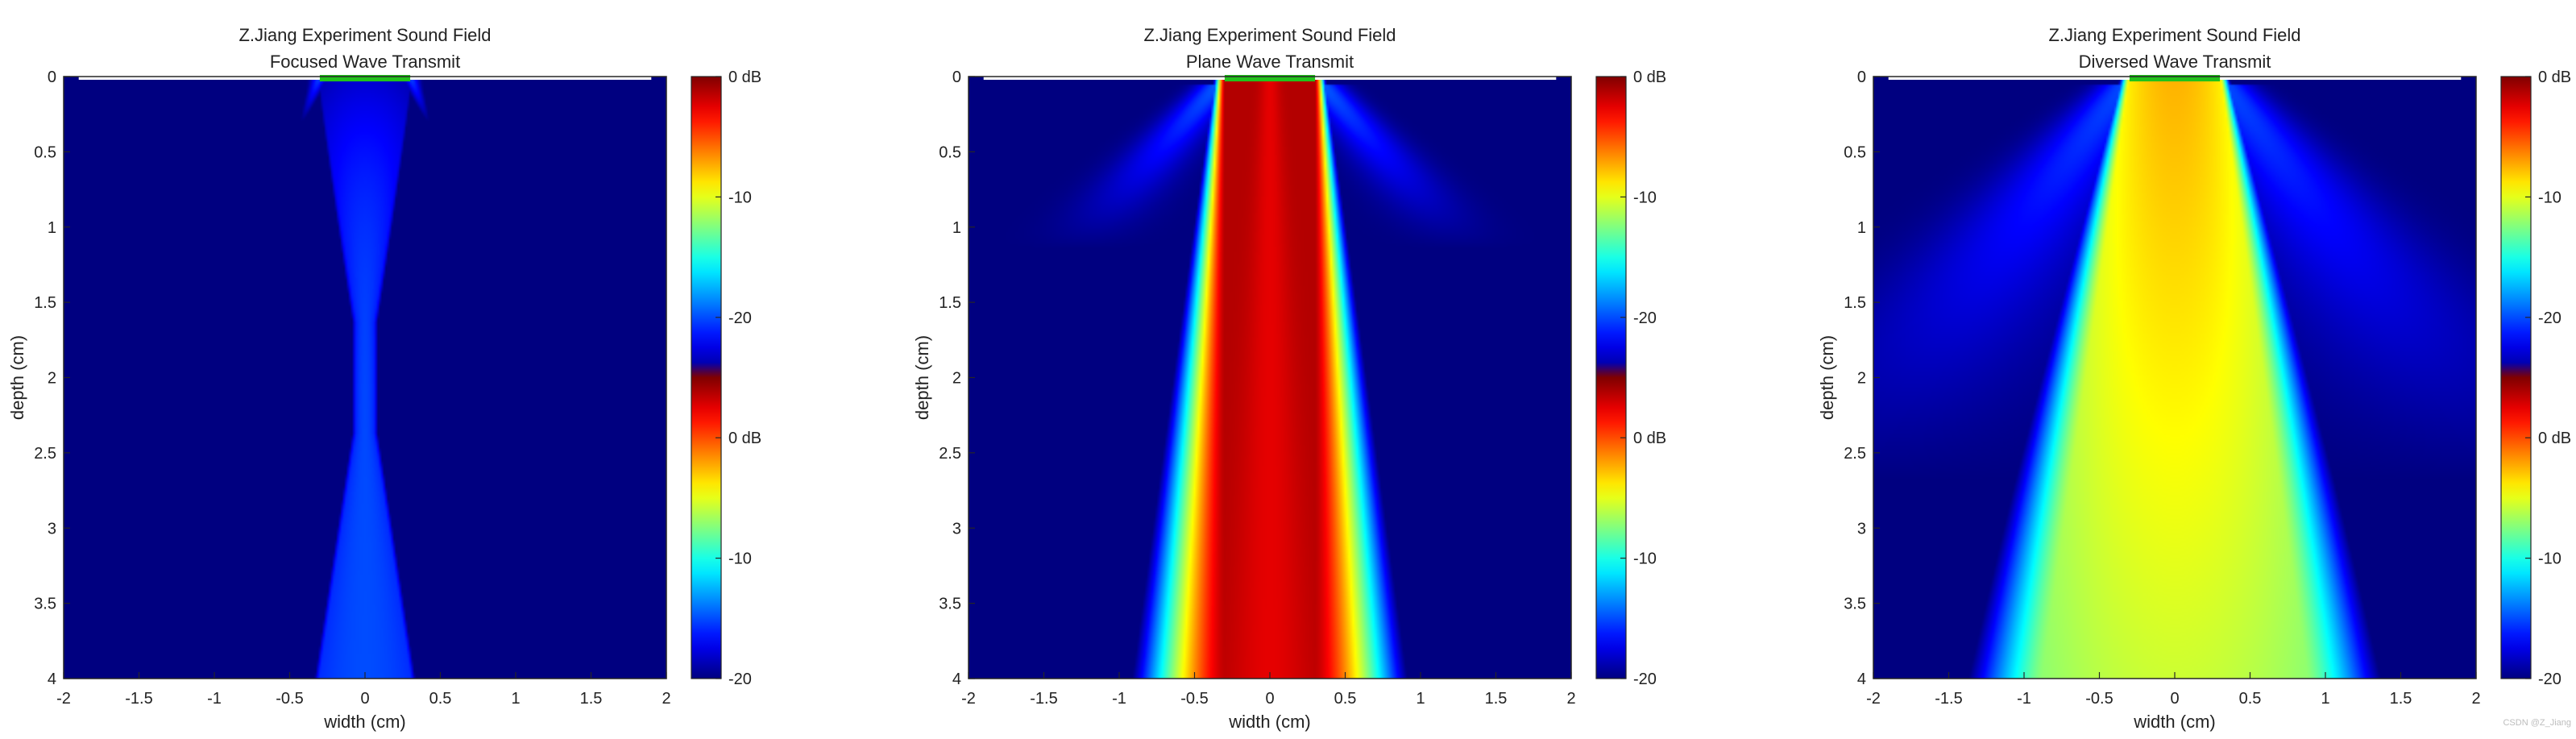 The image size is (2576, 739). I want to click on watermark: CSDN @Z_Jiang, so click(2537, 723).